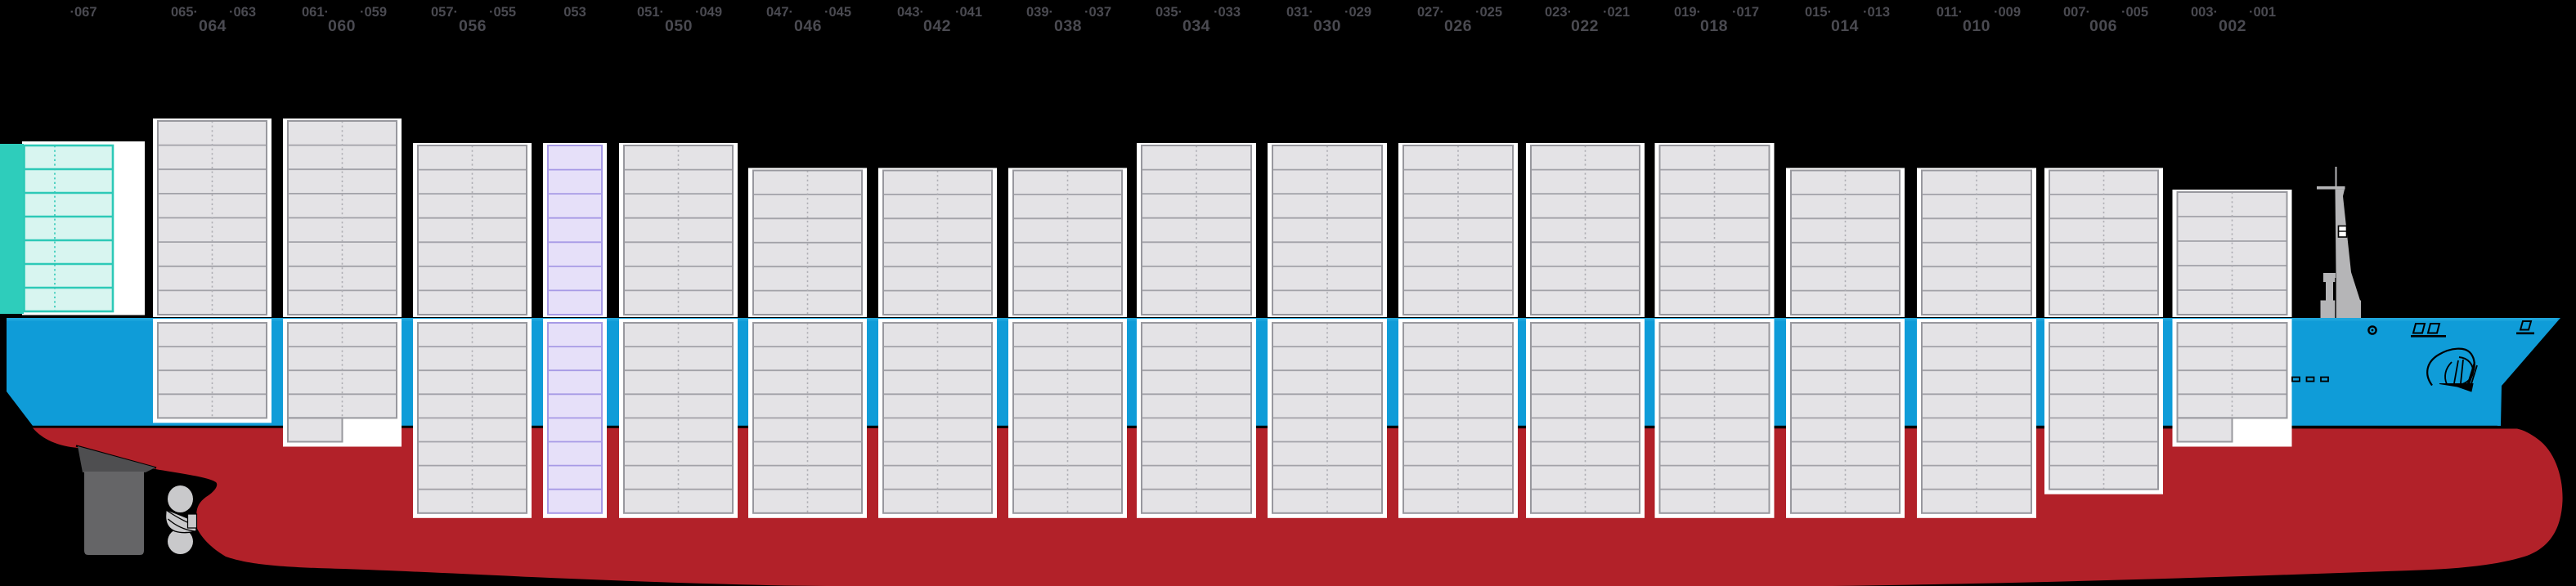  What do you see at coordinates (1299, 13) in the screenshot?
I see `svg-text: 031·` at bounding box center [1299, 13].